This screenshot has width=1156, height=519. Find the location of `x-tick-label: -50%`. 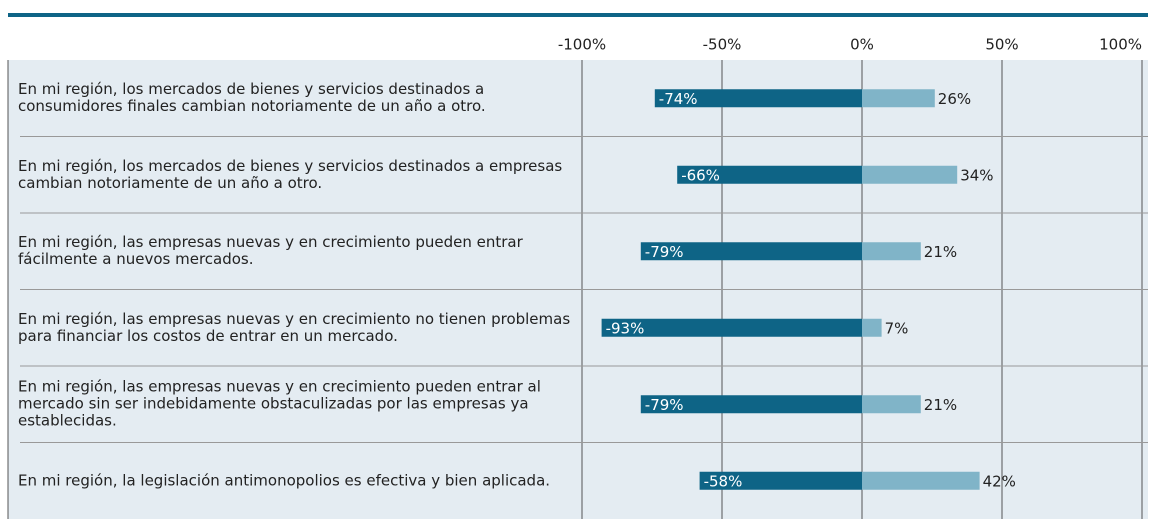

x-tick-label: -50% is located at coordinates (722, 45).